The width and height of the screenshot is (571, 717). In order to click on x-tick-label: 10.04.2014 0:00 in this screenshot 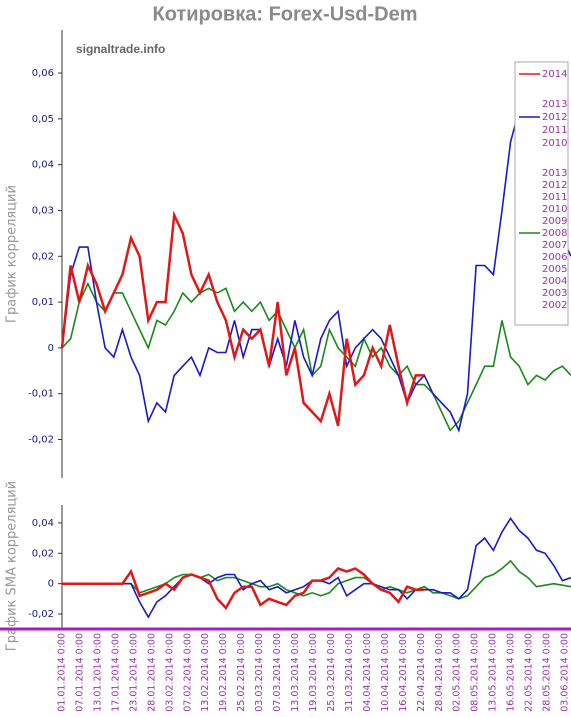, I will do `click(385, 672)`.